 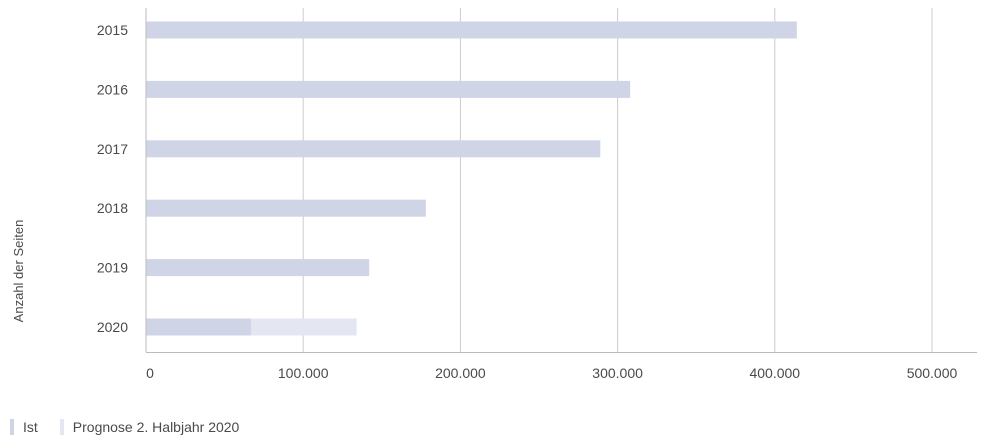 I want to click on legend-swatch-ist, so click(x=12, y=427).